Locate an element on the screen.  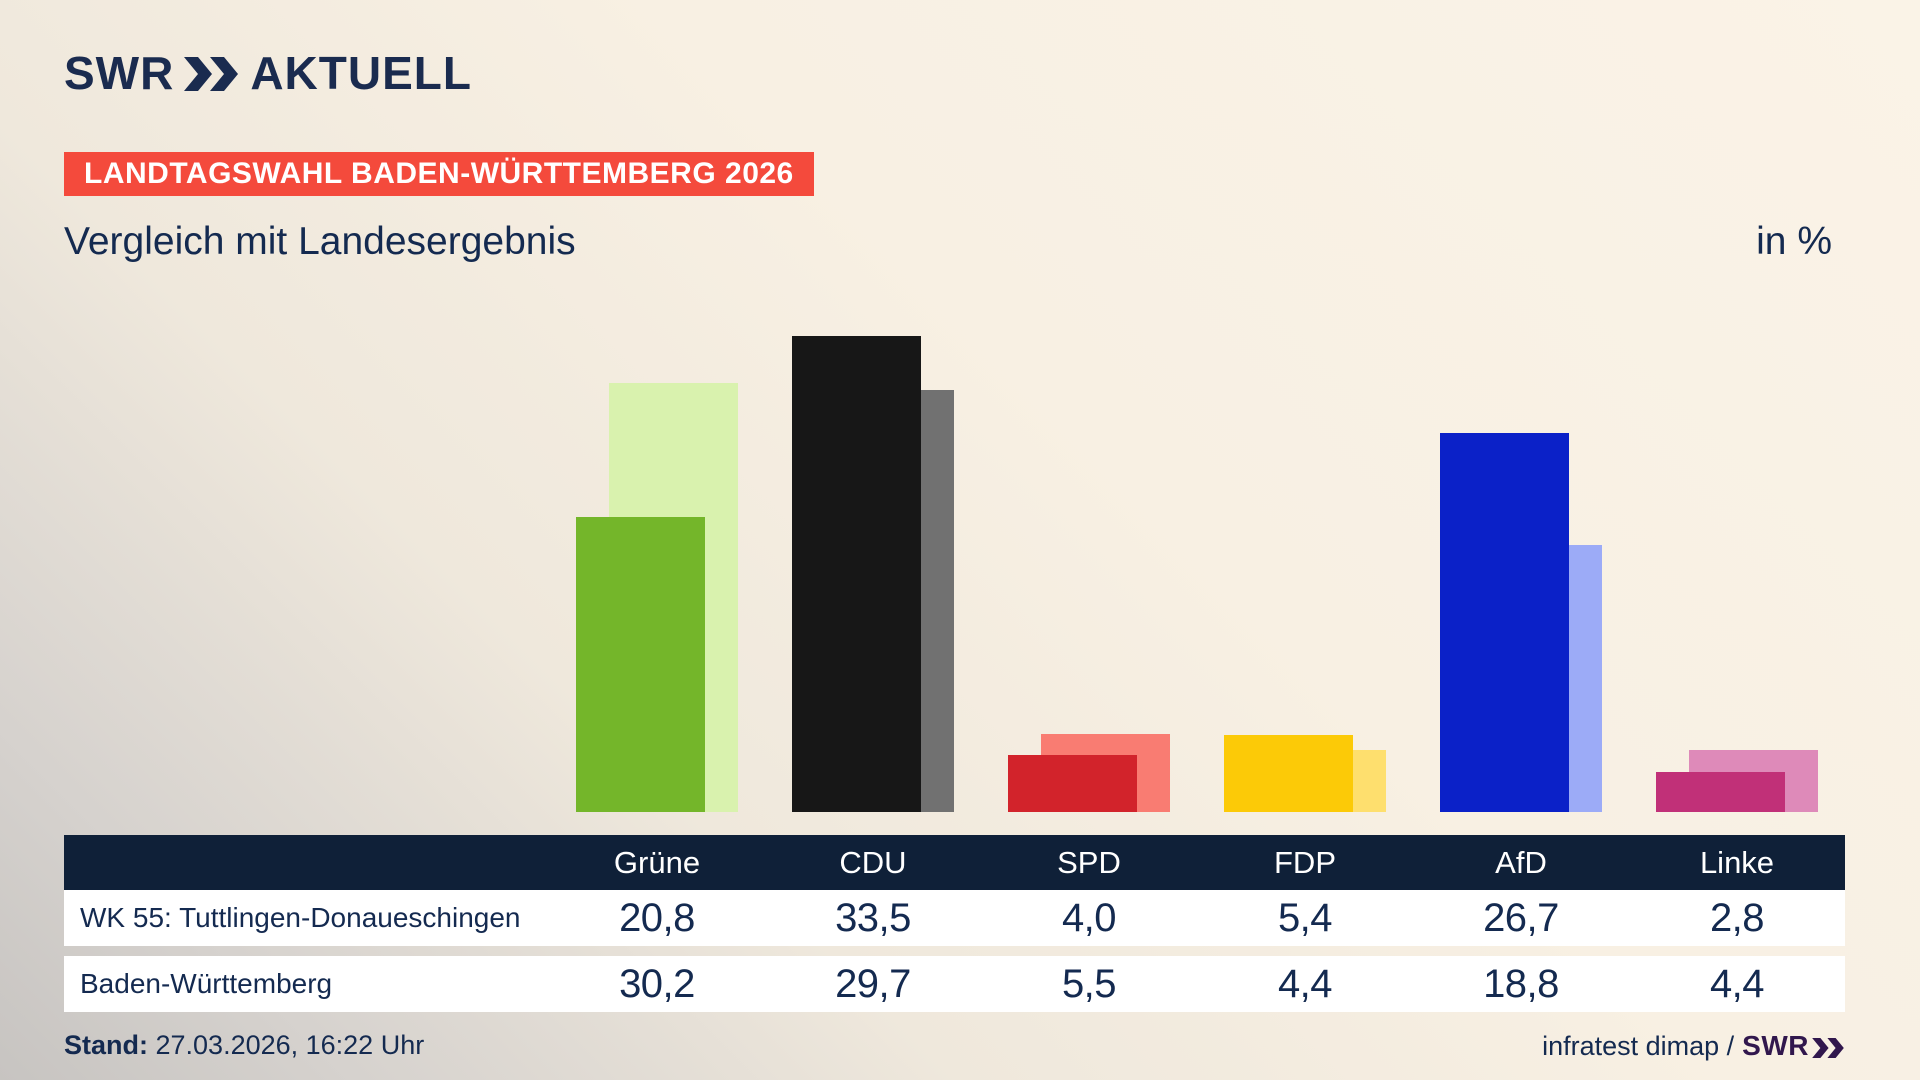
unit-label: in % is located at coordinates (1794, 241).